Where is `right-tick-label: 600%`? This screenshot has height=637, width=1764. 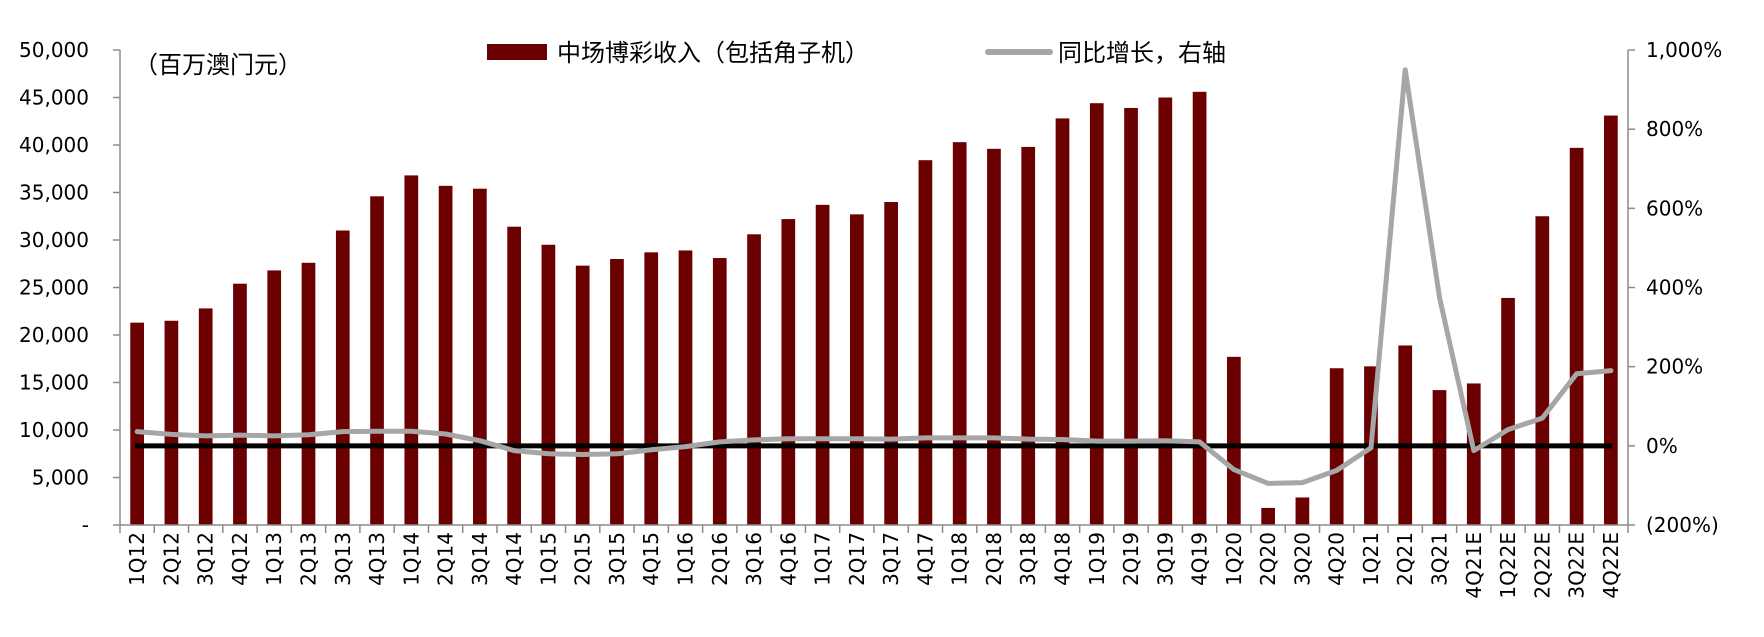 right-tick-label: 600% is located at coordinates (1674, 208).